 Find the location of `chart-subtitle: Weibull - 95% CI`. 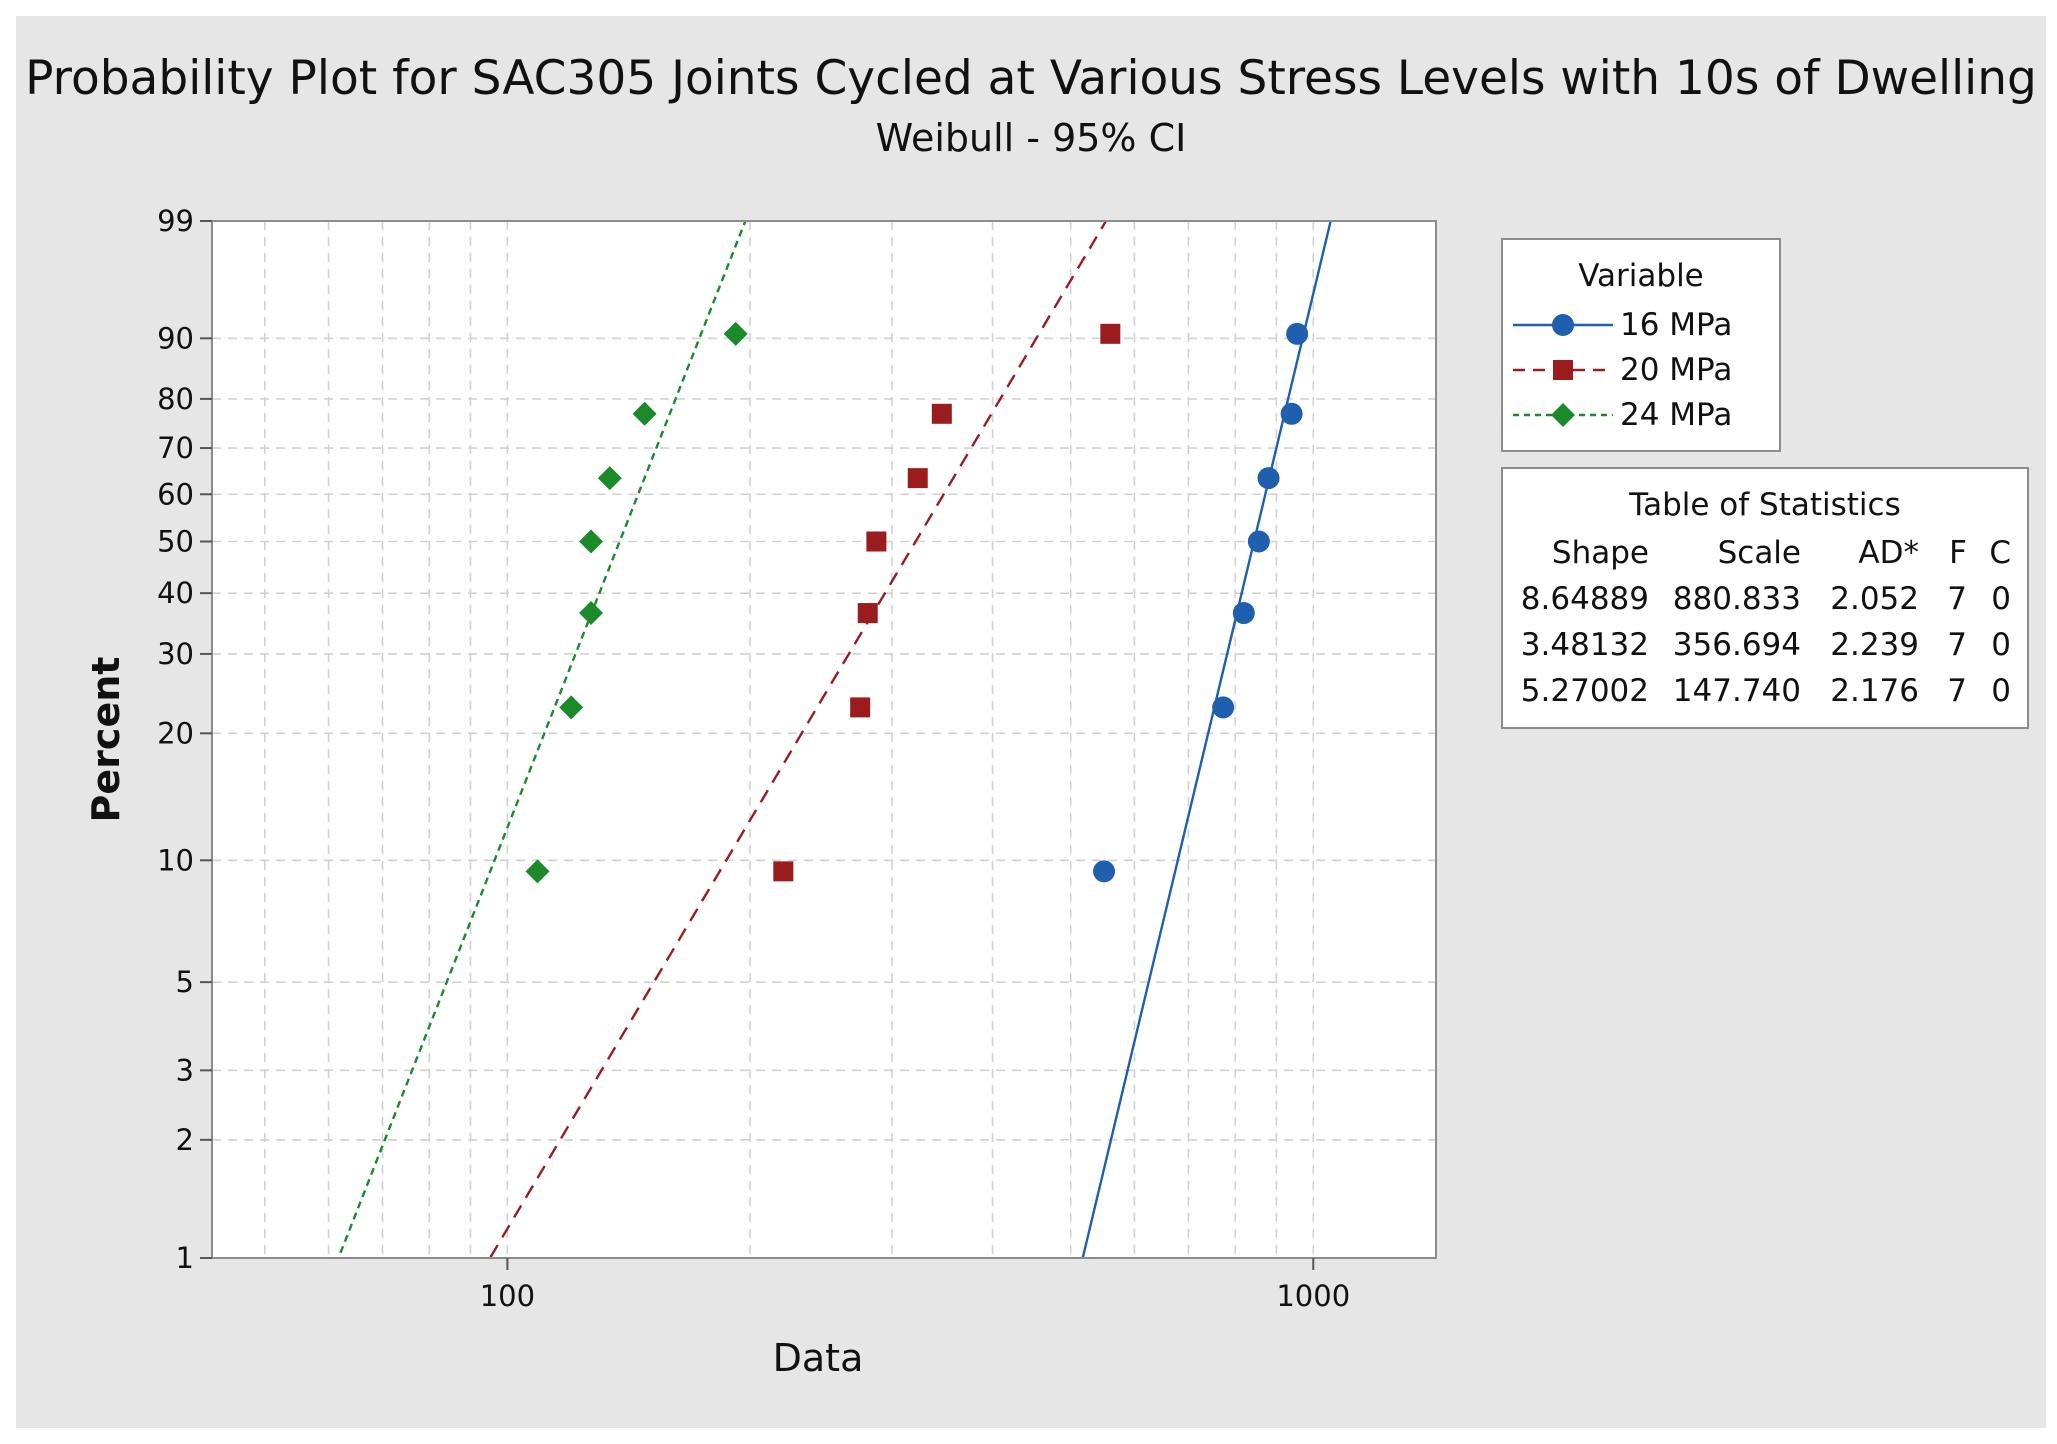

chart-subtitle: Weibull - 95% CI is located at coordinates (1031, 138).